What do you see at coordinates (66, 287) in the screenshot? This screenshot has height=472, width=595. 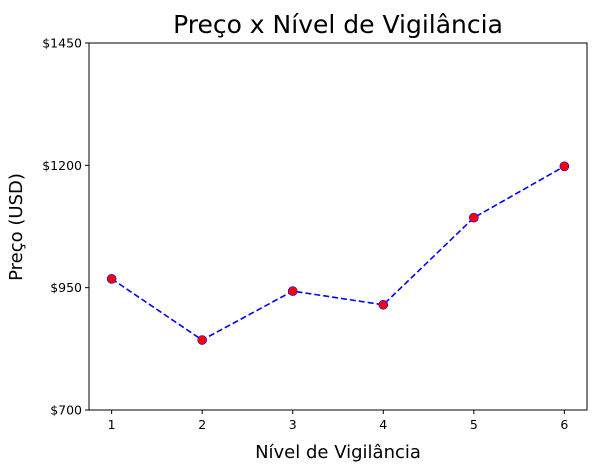 I see `y-tick-label-950: $950` at bounding box center [66, 287].